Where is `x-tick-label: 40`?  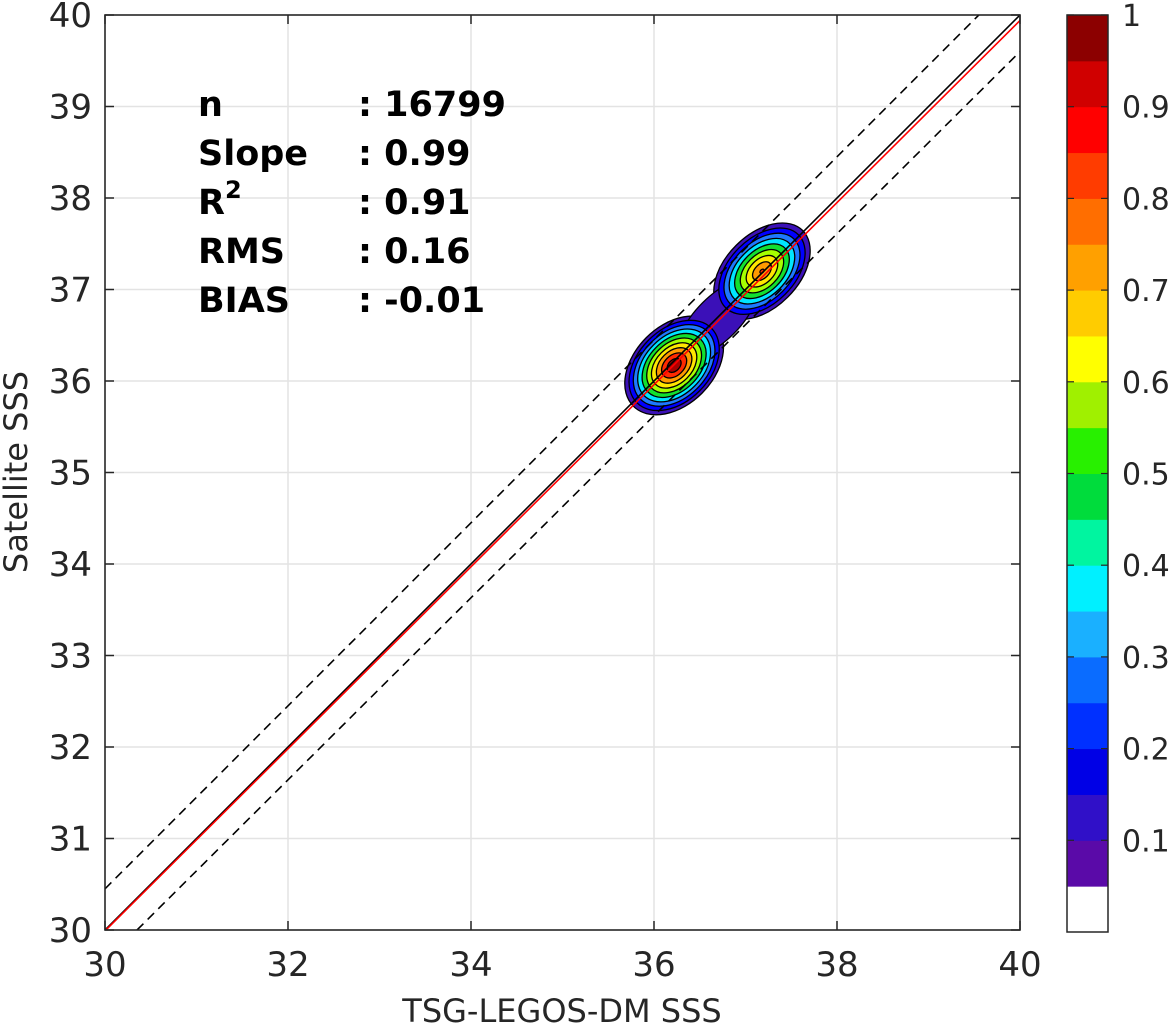
x-tick-label: 40 is located at coordinates (1019, 965).